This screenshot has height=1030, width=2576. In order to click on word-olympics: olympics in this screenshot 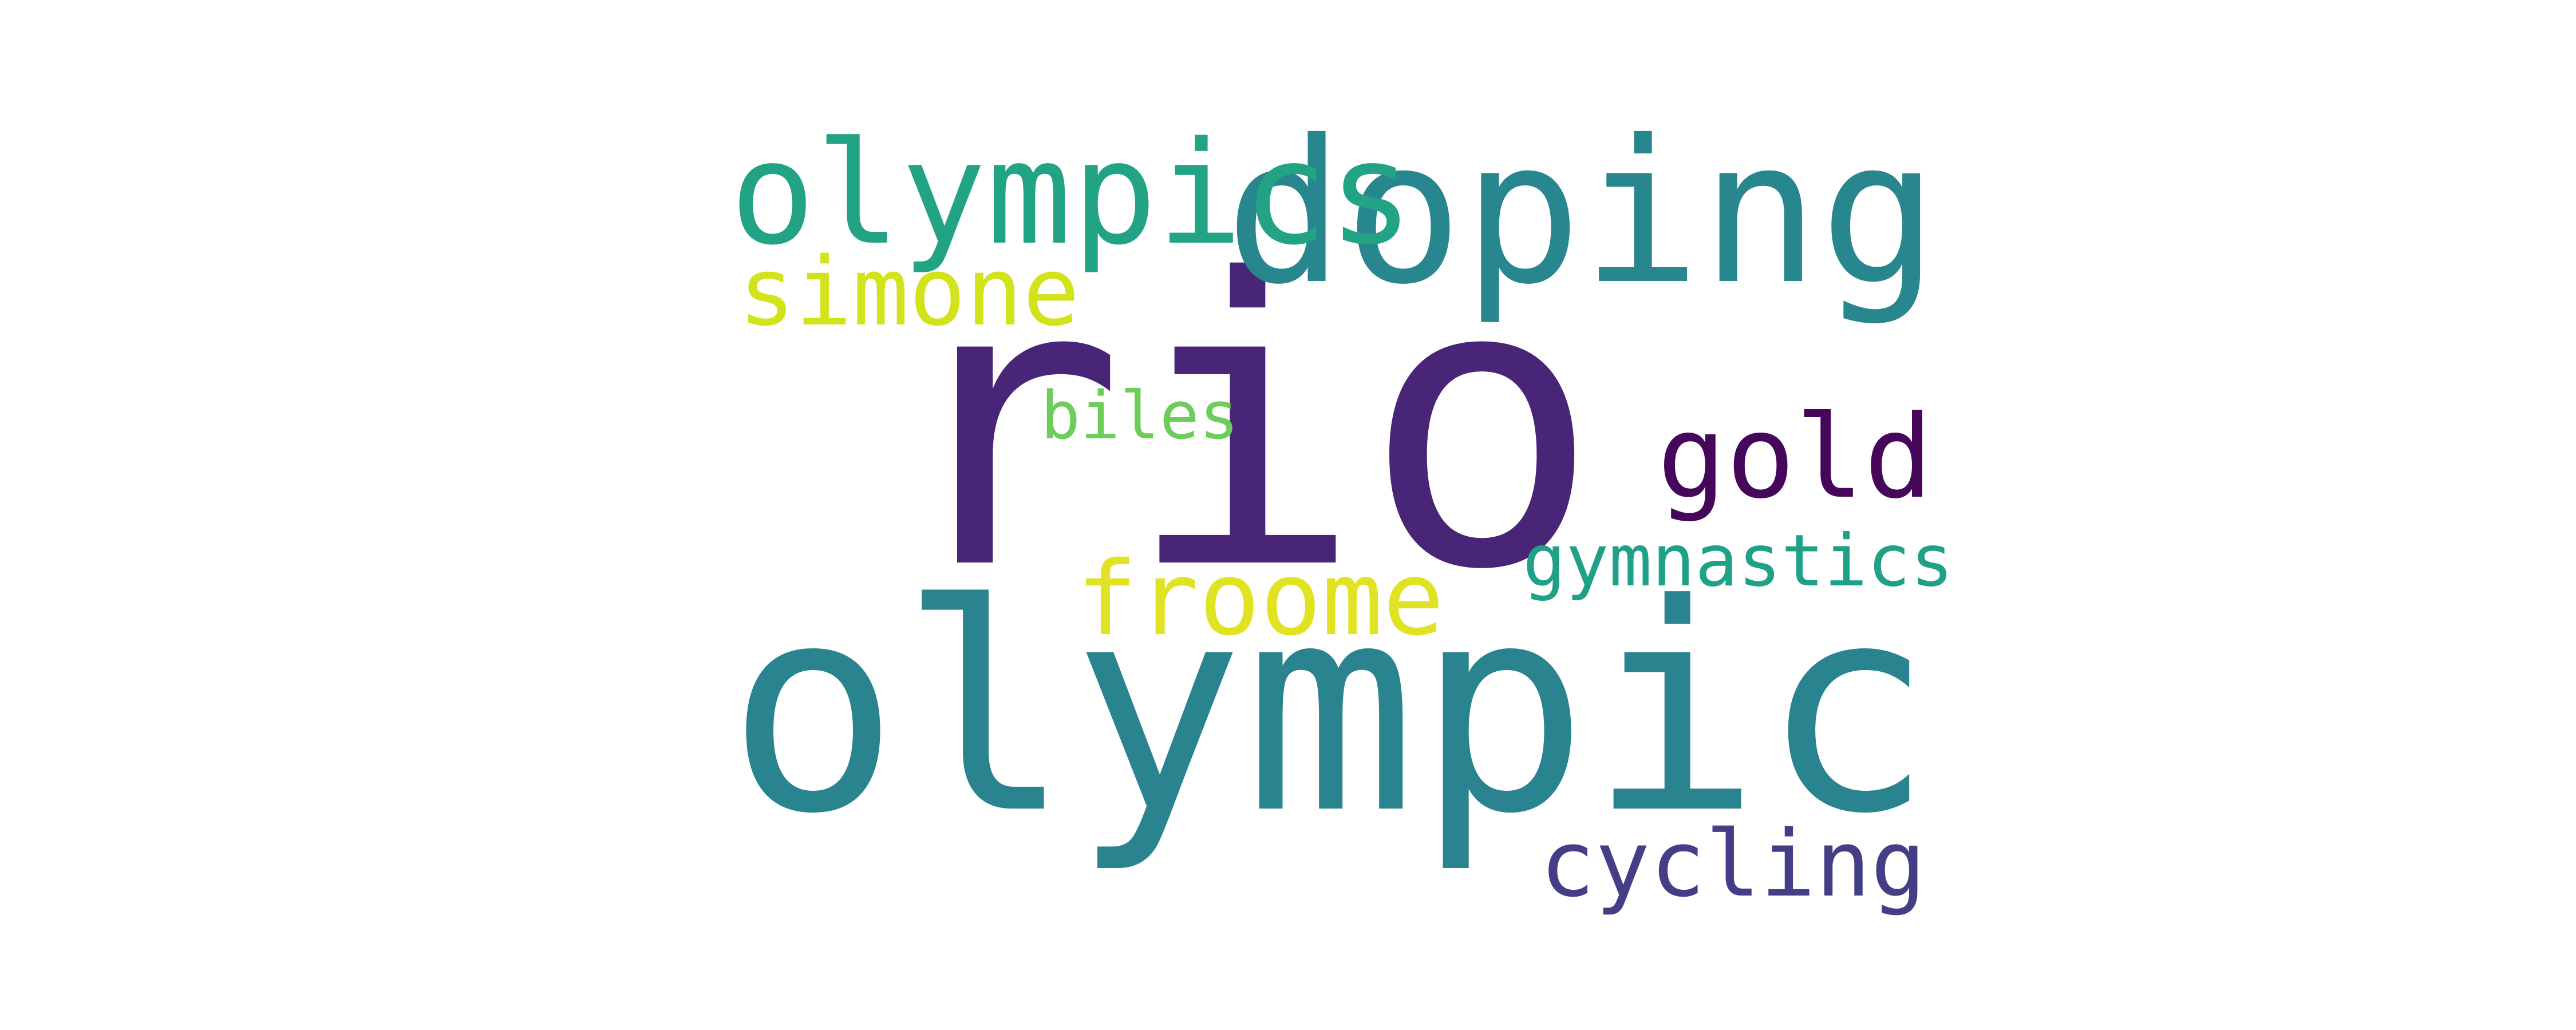, I will do `click(1072, 194)`.